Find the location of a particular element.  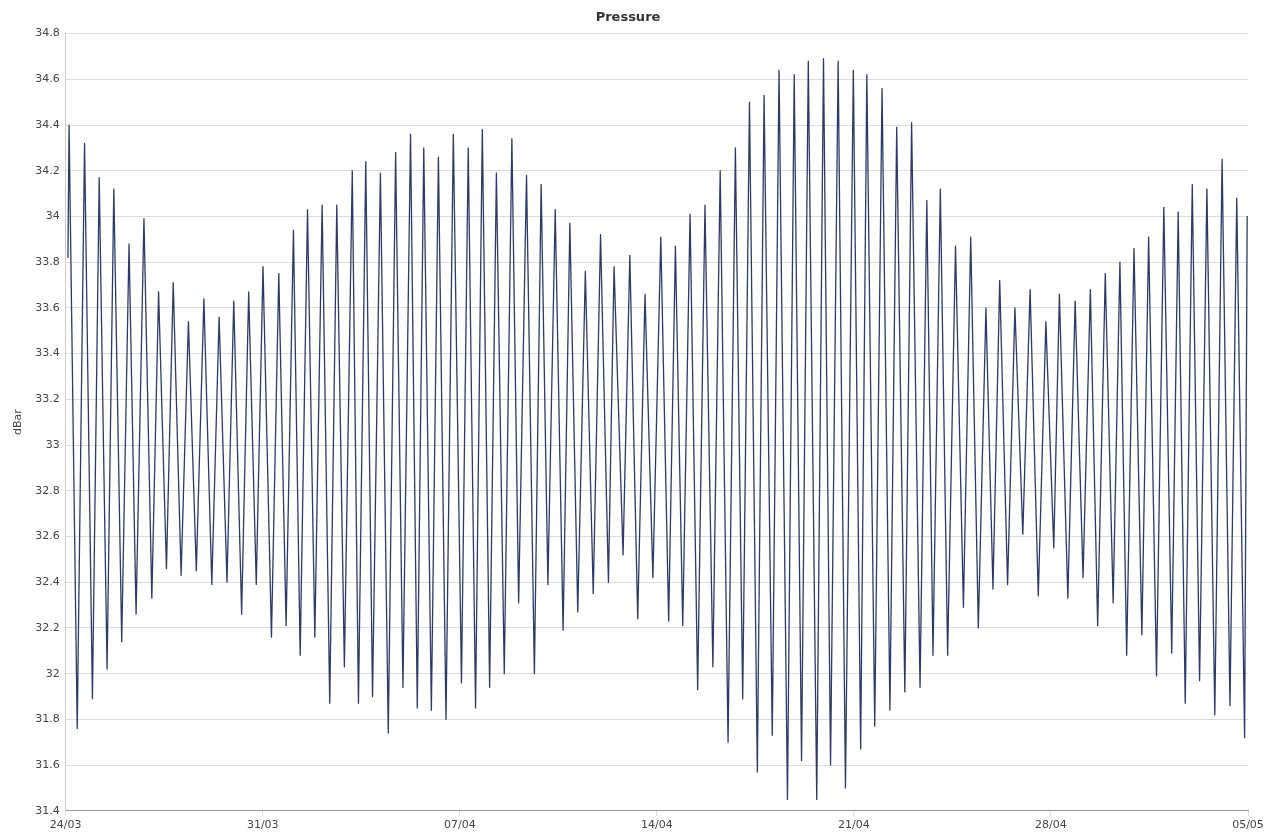

x-tick-label: 07/04 is located at coordinates (459, 825).